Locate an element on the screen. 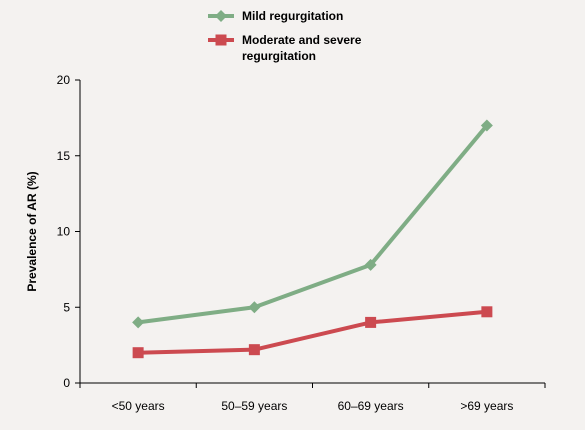 Image resolution: width=585 pixels, height=430 pixels. y-axis-title: Prevalence of AR (%) is located at coordinates (32, 231).